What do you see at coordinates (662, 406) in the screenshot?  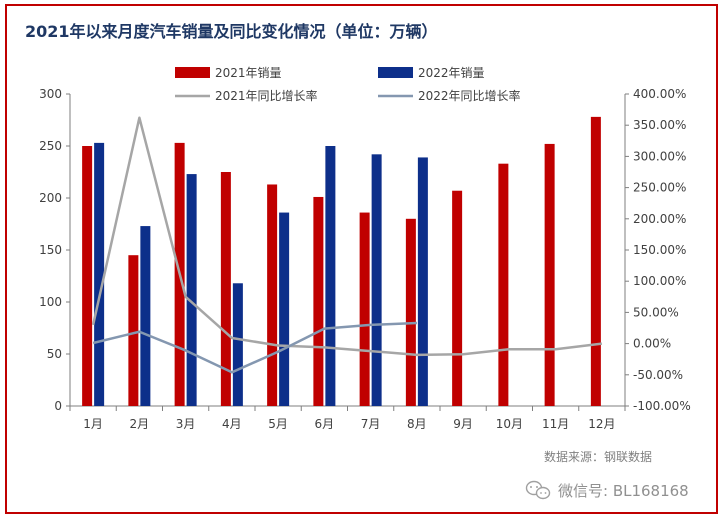 I see `y-right-tick-label: -100.00%` at bounding box center [662, 406].